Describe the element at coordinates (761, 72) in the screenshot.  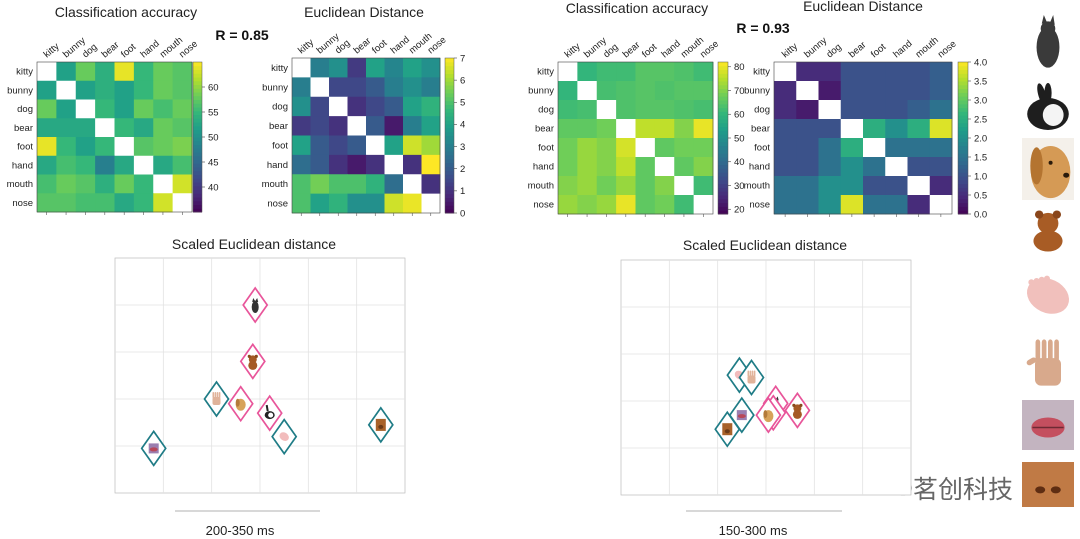
I see `heatmap-row-label: kitty` at that location.